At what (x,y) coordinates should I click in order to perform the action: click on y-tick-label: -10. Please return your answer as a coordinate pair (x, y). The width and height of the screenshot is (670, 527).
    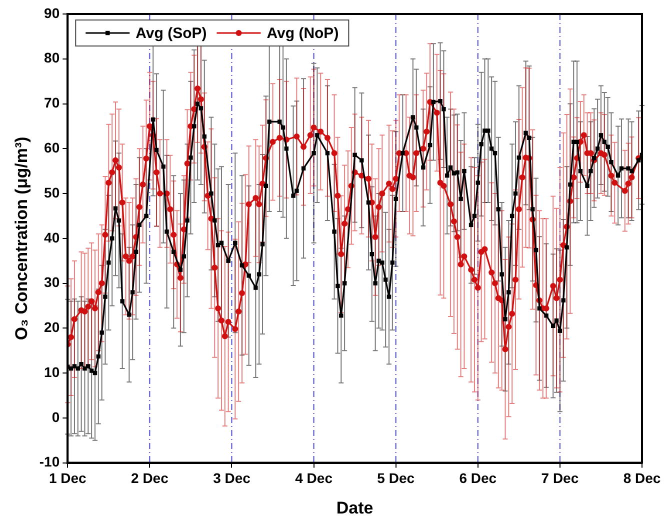
    Looking at the image, I should click on (49, 462).